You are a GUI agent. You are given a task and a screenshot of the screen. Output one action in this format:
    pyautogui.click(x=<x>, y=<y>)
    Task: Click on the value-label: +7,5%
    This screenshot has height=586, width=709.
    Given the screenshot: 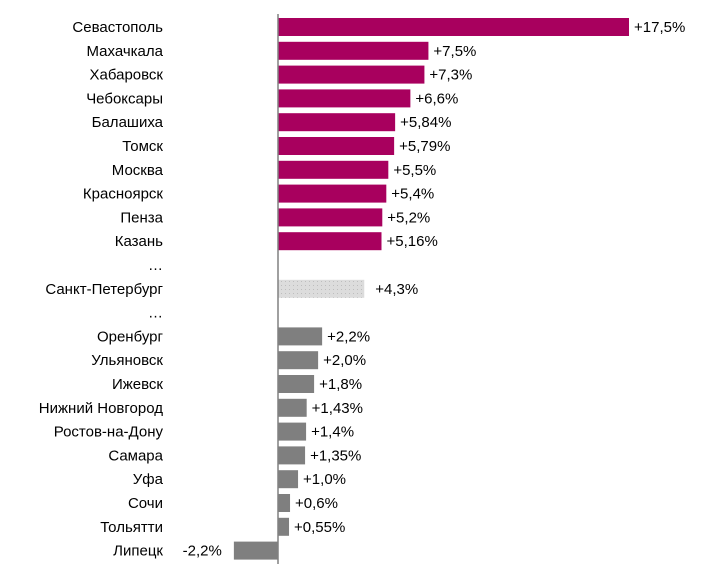 What is the action you would take?
    pyautogui.click(x=454, y=51)
    